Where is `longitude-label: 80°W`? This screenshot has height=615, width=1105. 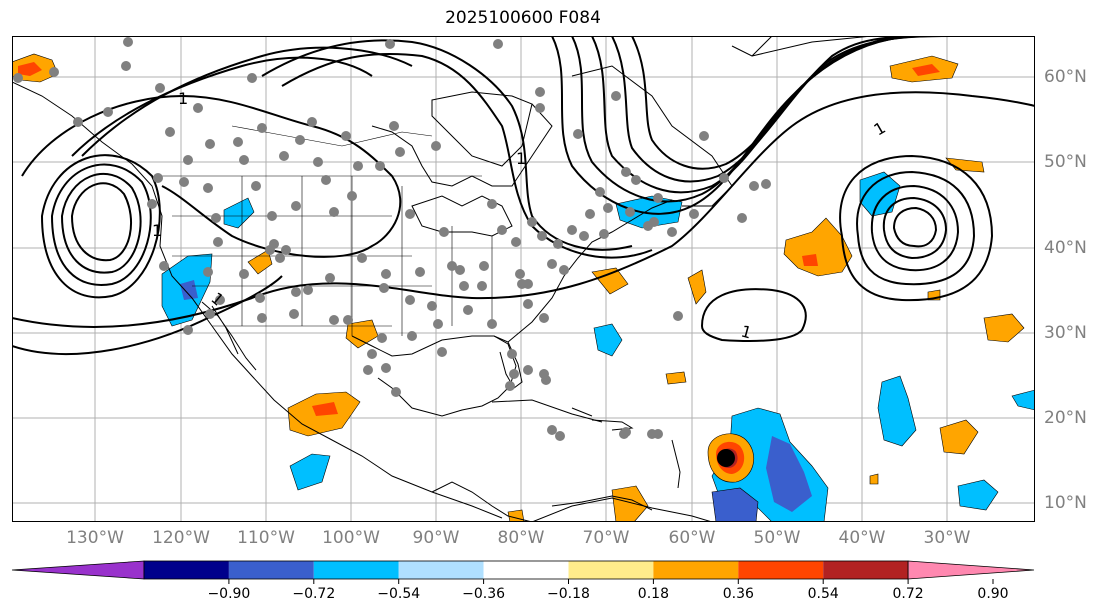 longitude-label: 80°W is located at coordinates (521, 538).